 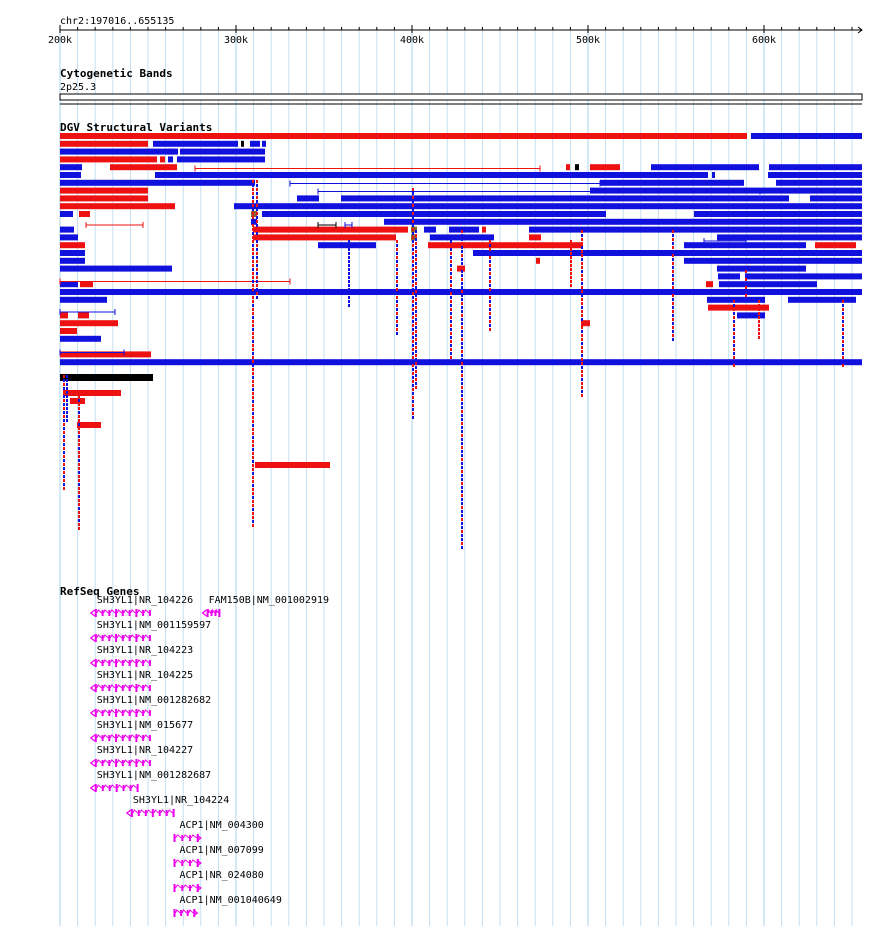 What do you see at coordinates (154, 700) in the screenshot?
I see `gene-label: SH3YL1|NM_001282682` at bounding box center [154, 700].